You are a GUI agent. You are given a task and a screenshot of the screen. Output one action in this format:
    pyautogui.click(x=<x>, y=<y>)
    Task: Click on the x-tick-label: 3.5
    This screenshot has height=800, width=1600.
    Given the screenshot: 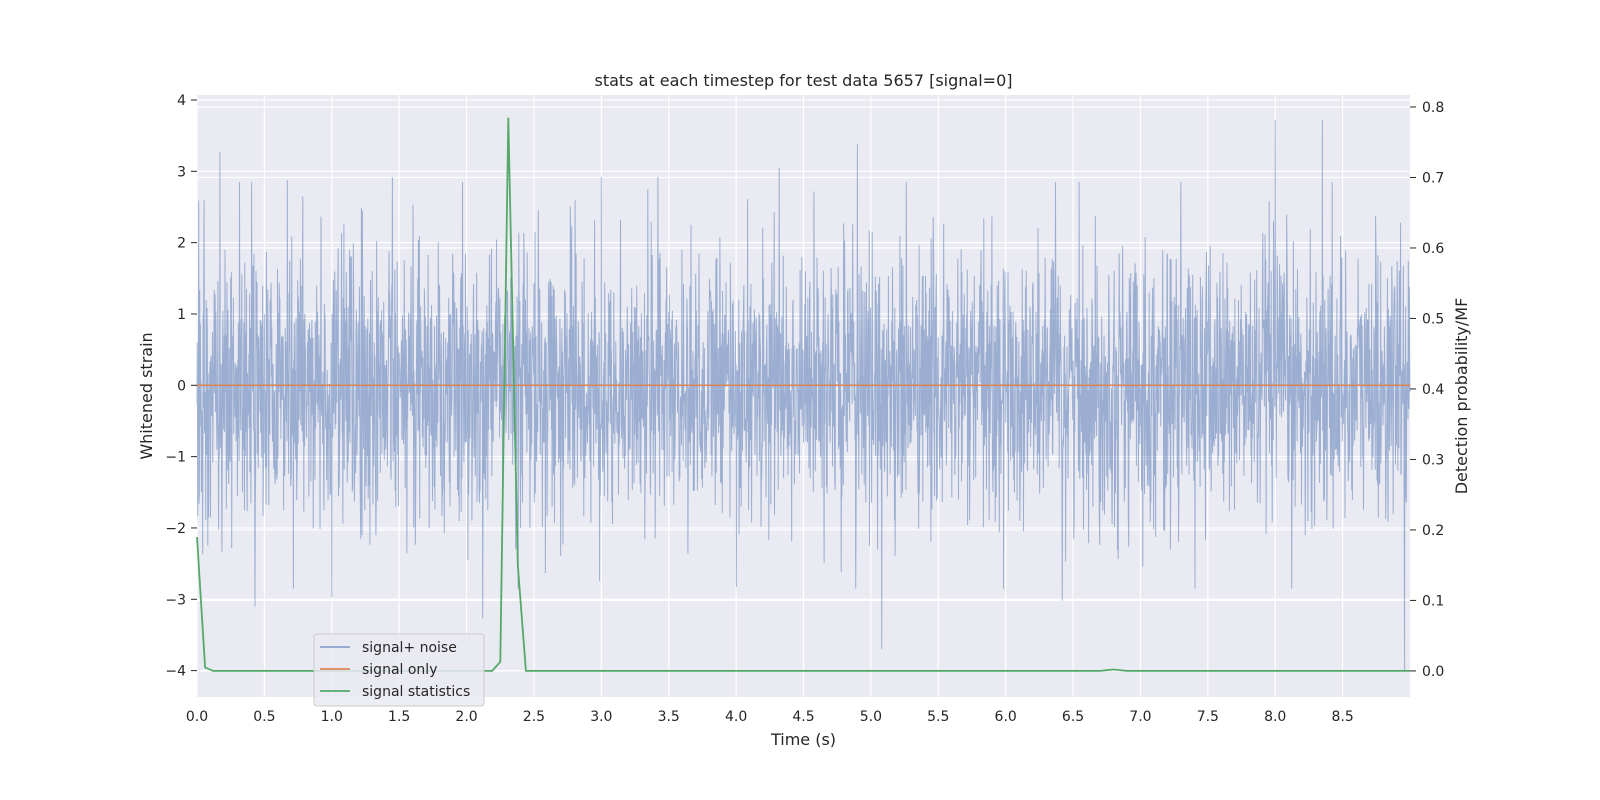 What is the action you would take?
    pyautogui.click(x=669, y=717)
    